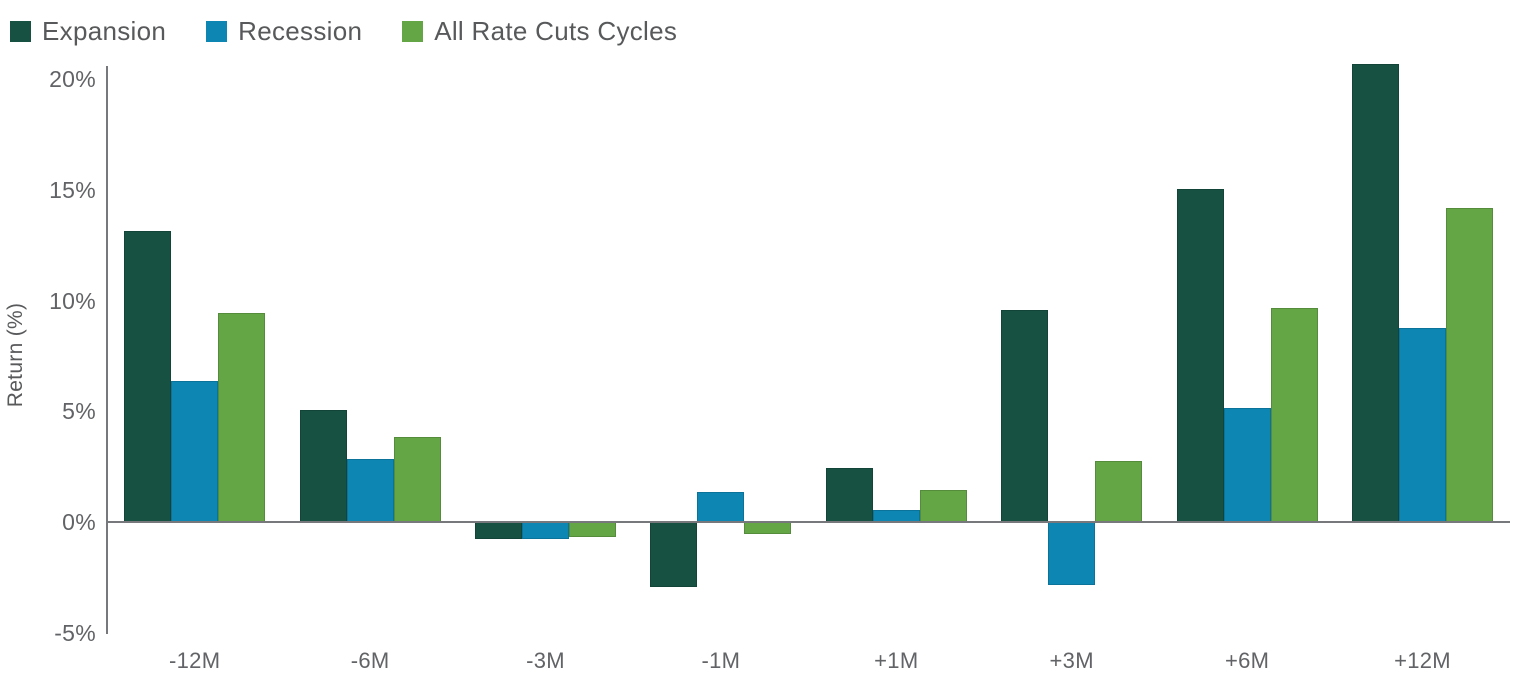 This screenshot has height=674, width=1515. What do you see at coordinates (72, 189) in the screenshot?
I see `y-tick-label: 15%` at bounding box center [72, 189].